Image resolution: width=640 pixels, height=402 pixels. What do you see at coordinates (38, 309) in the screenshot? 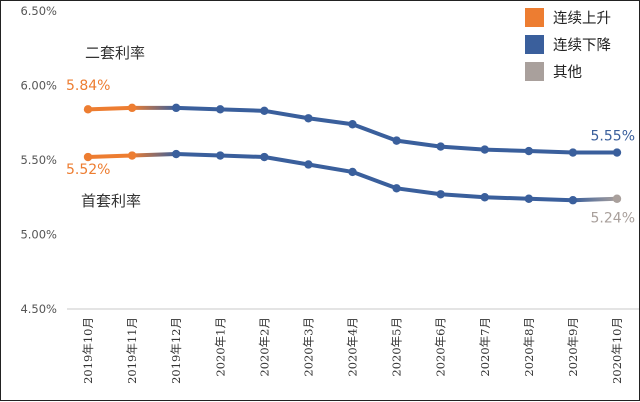
I see `y-tick-label: 4.50%` at bounding box center [38, 309].